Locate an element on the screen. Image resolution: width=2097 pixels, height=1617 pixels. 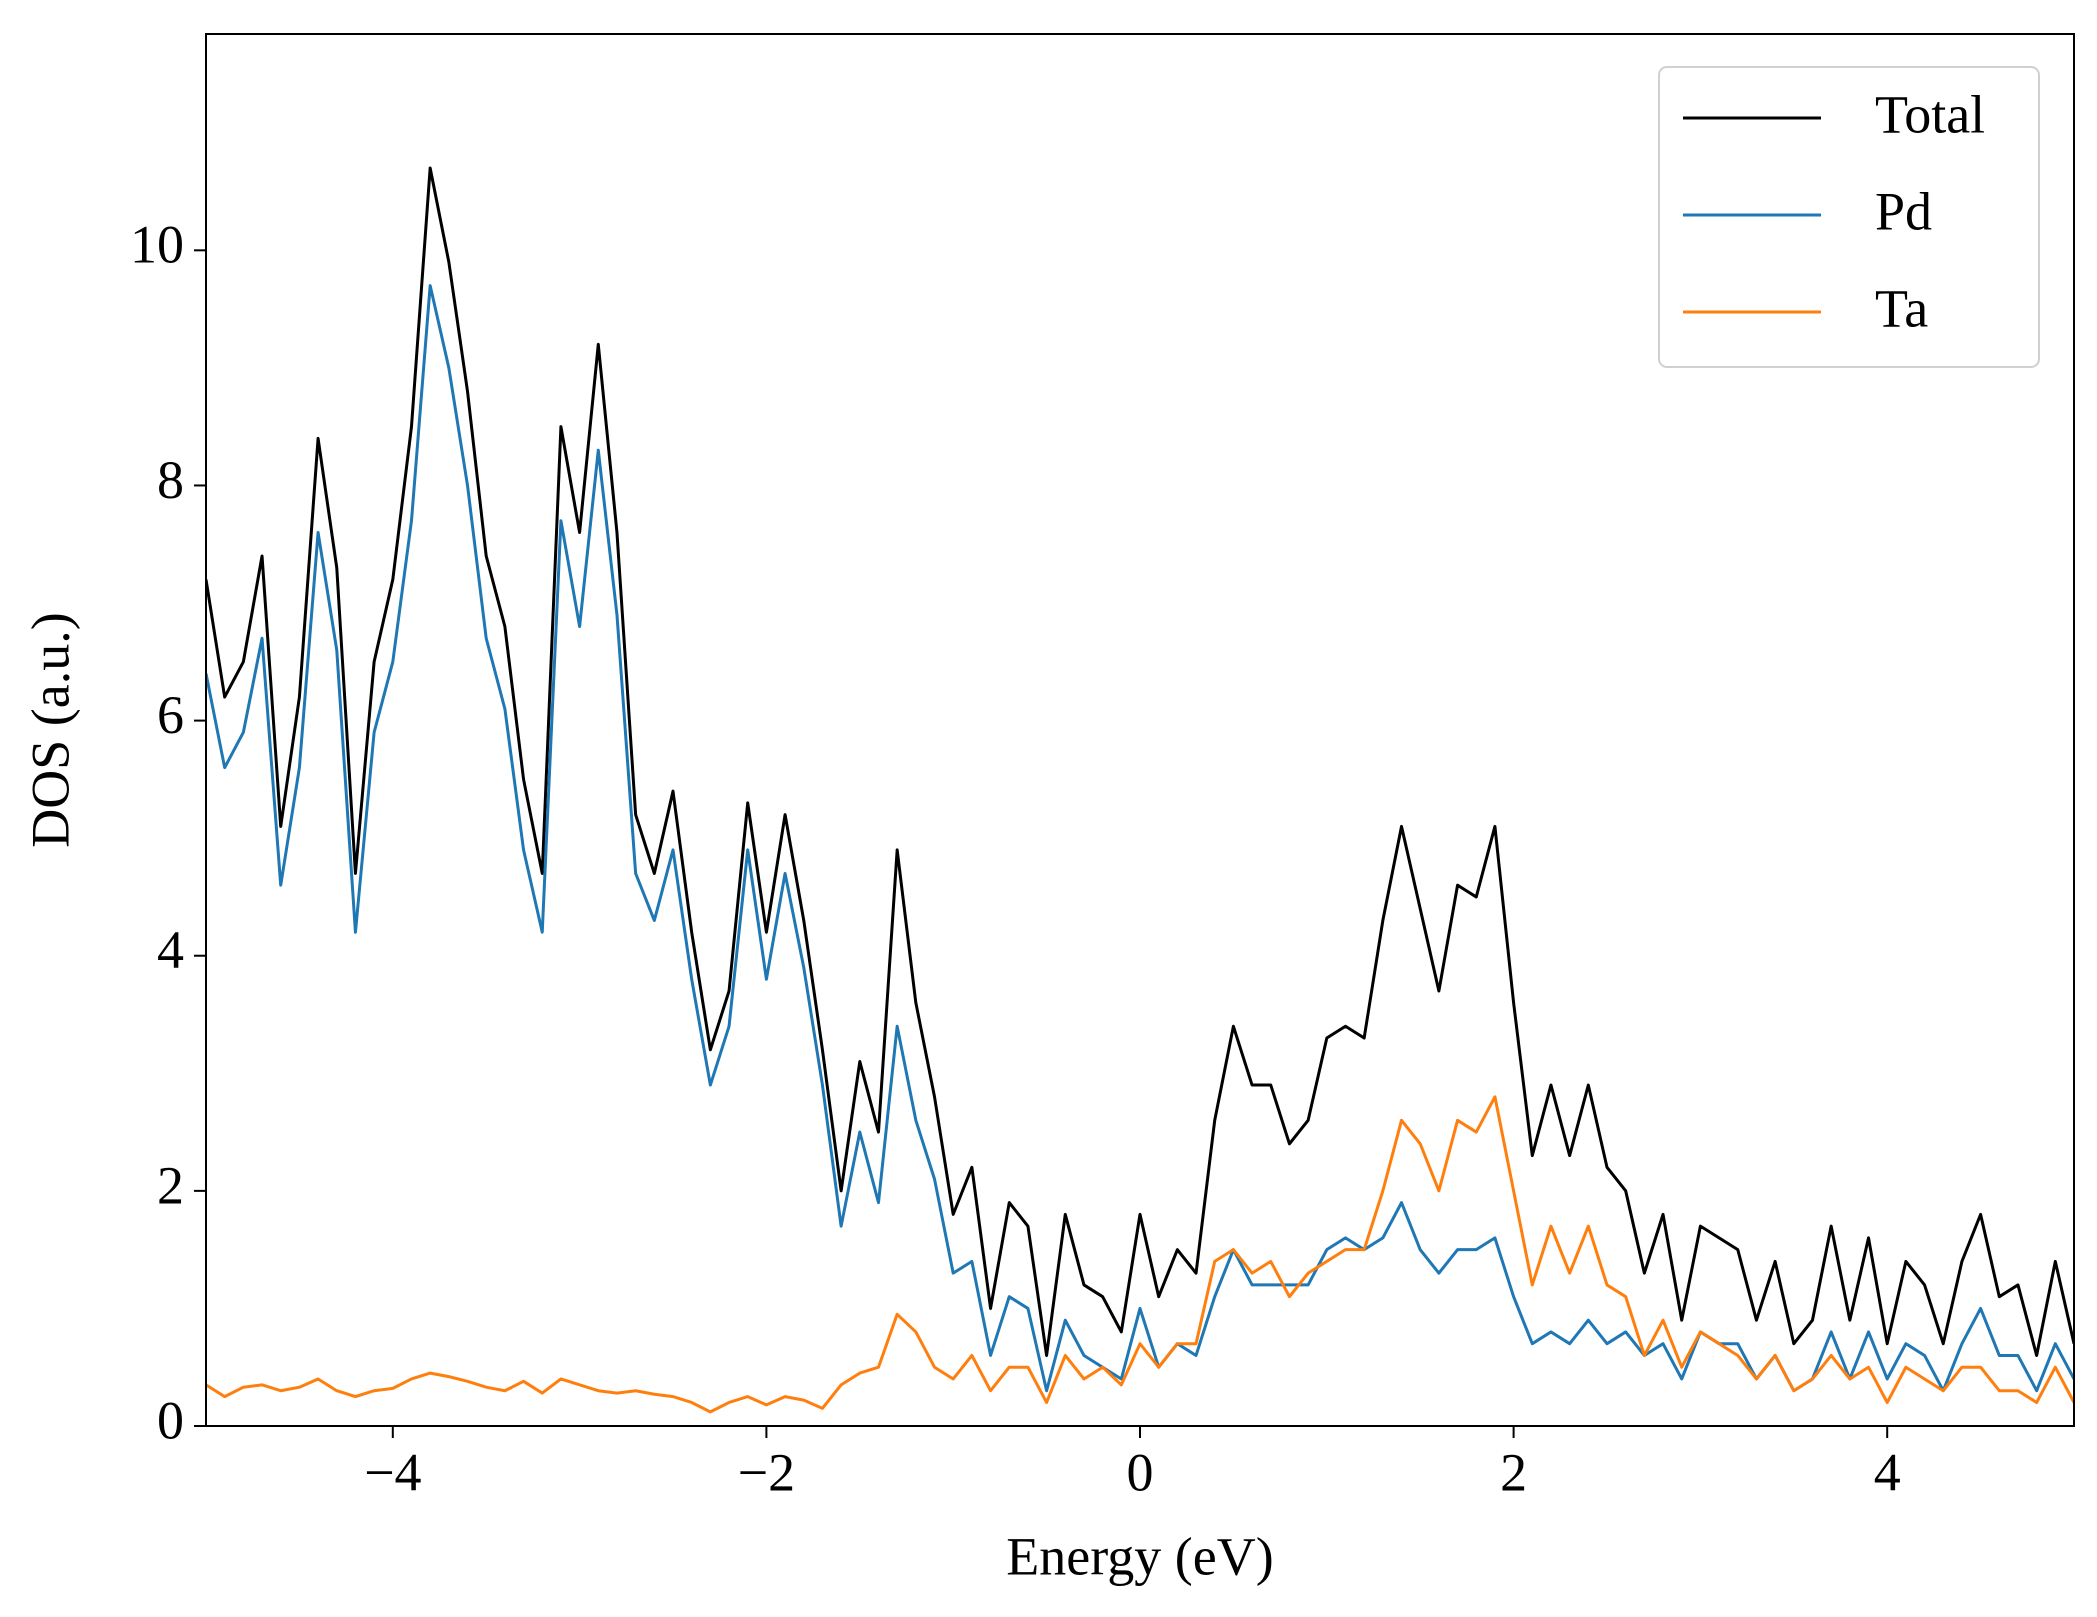
x-tick-label: 4 is located at coordinates (1887, 1472).